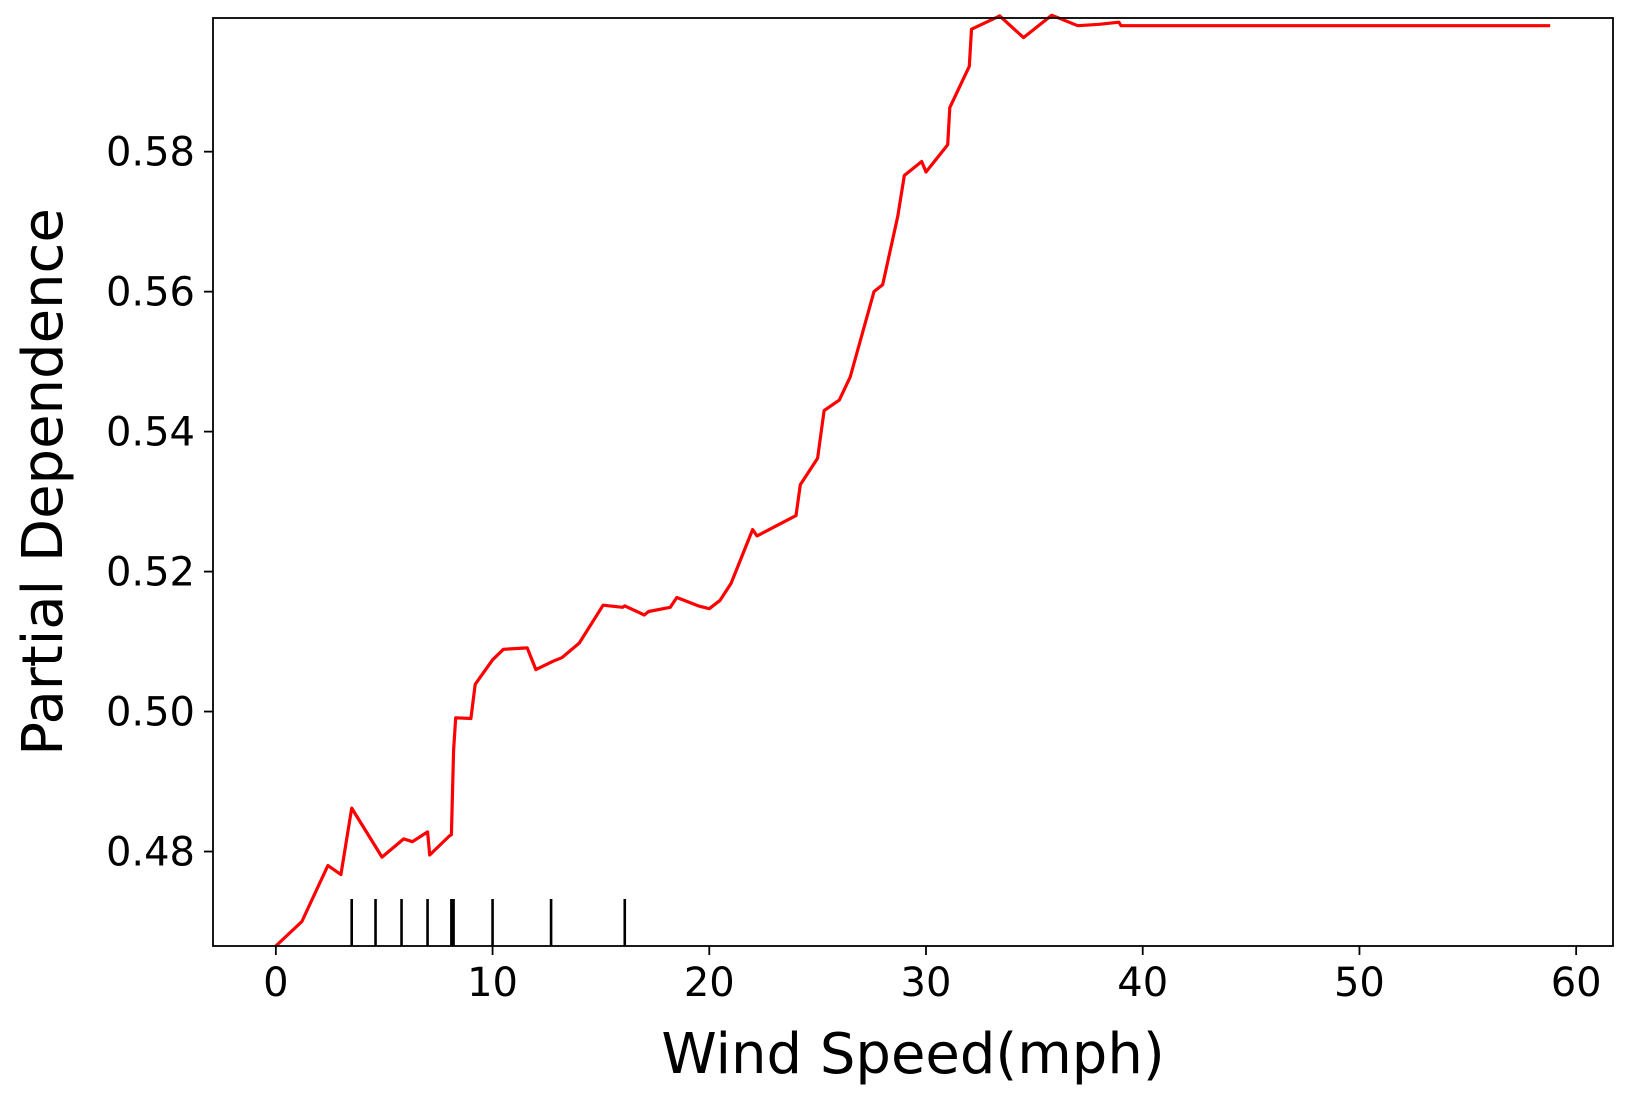 The height and width of the screenshot is (1098, 1627). I want to click on x-tick-label: 30, so click(926, 983).